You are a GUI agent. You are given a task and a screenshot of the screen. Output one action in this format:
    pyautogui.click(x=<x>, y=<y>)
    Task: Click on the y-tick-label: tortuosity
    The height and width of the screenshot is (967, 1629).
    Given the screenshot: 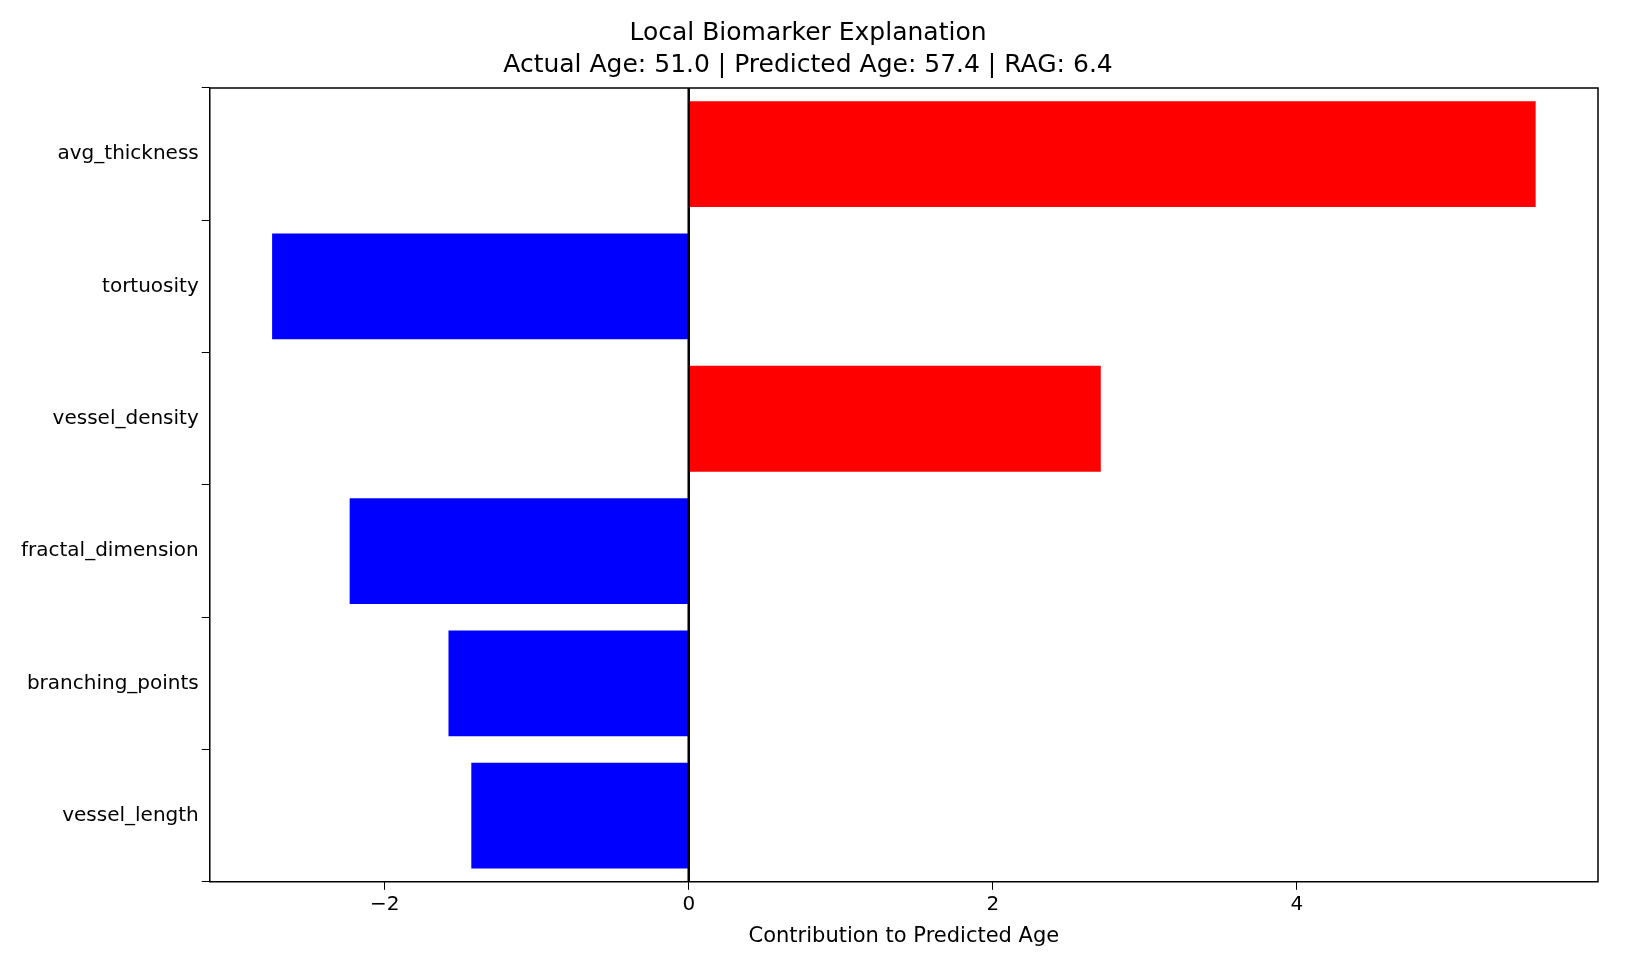 What is the action you would take?
    pyautogui.click(x=150, y=284)
    